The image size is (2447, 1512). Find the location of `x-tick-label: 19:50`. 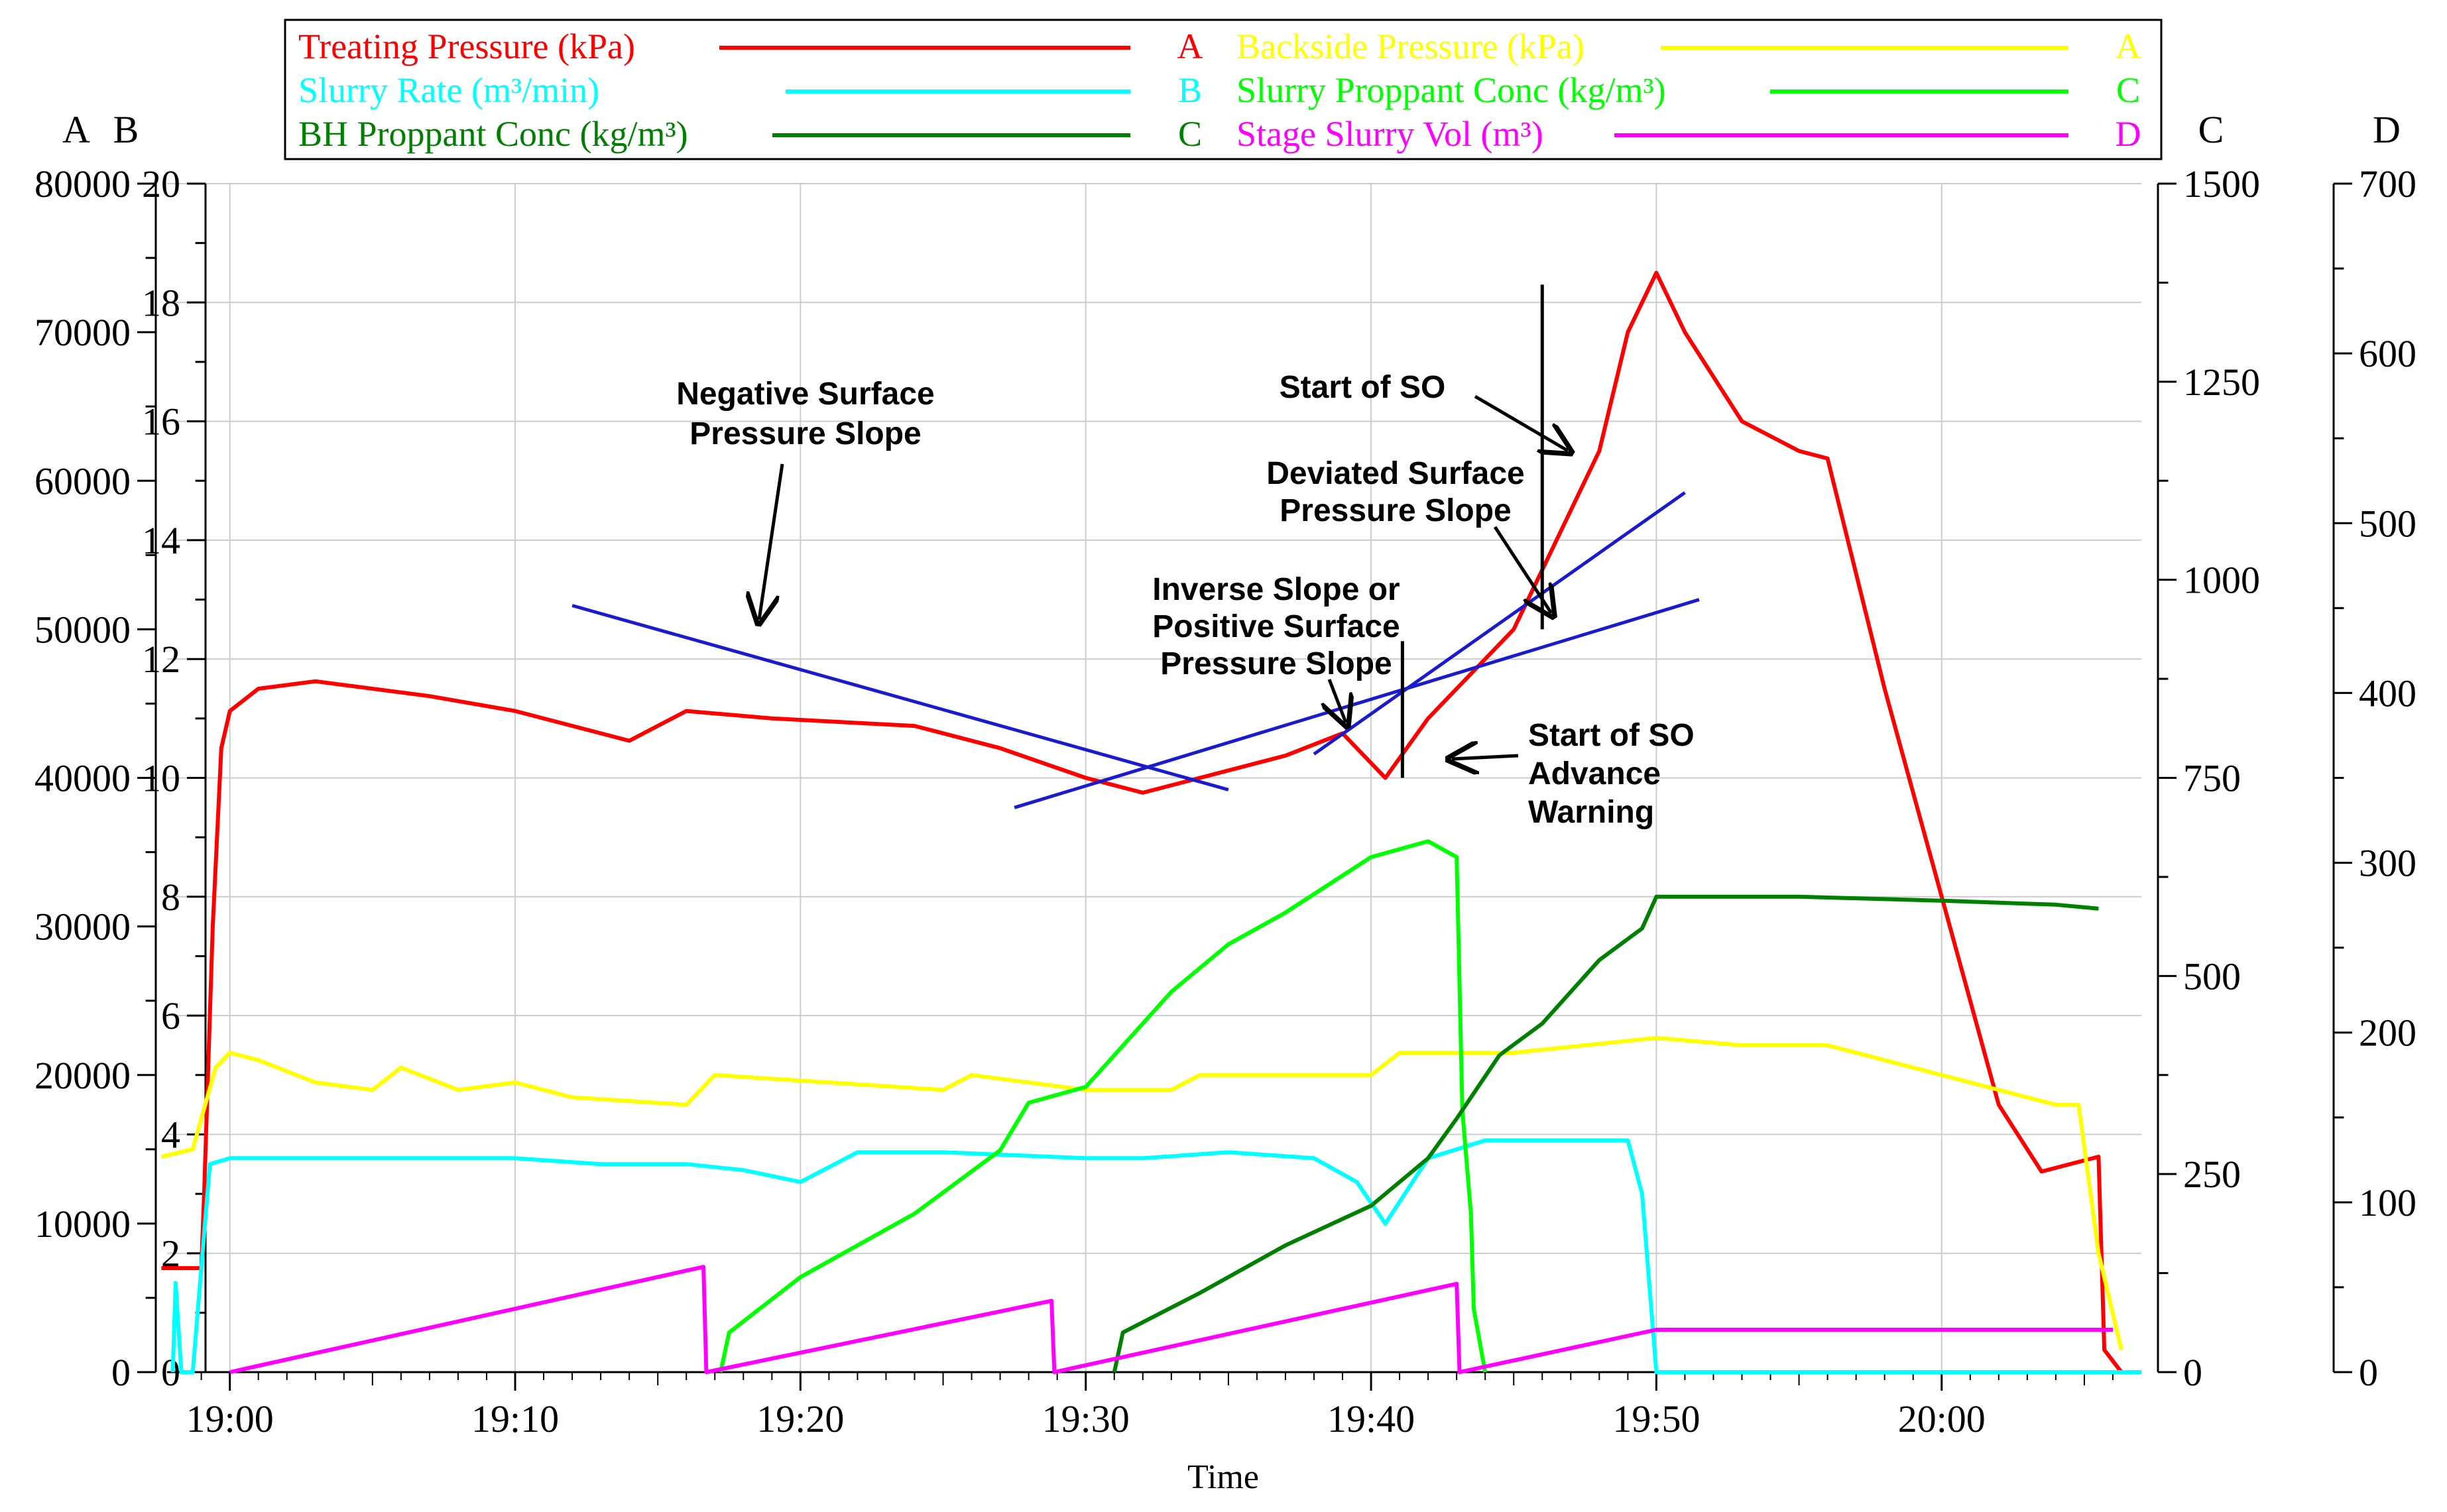

x-tick-label: 19:50 is located at coordinates (1656, 1418).